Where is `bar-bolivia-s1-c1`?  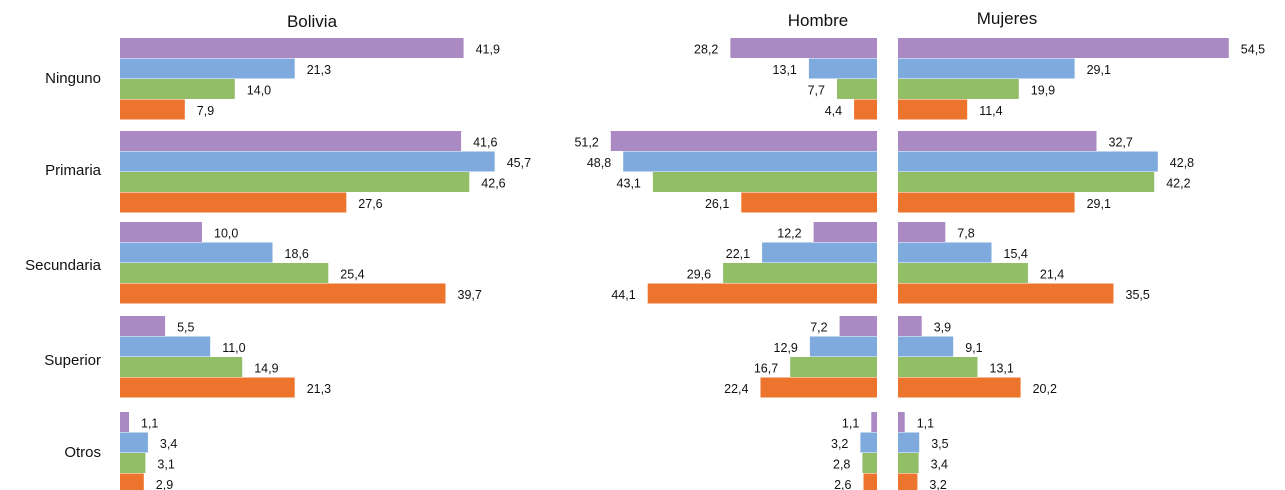
bar-bolivia-s1-c1 is located at coordinates (307, 161).